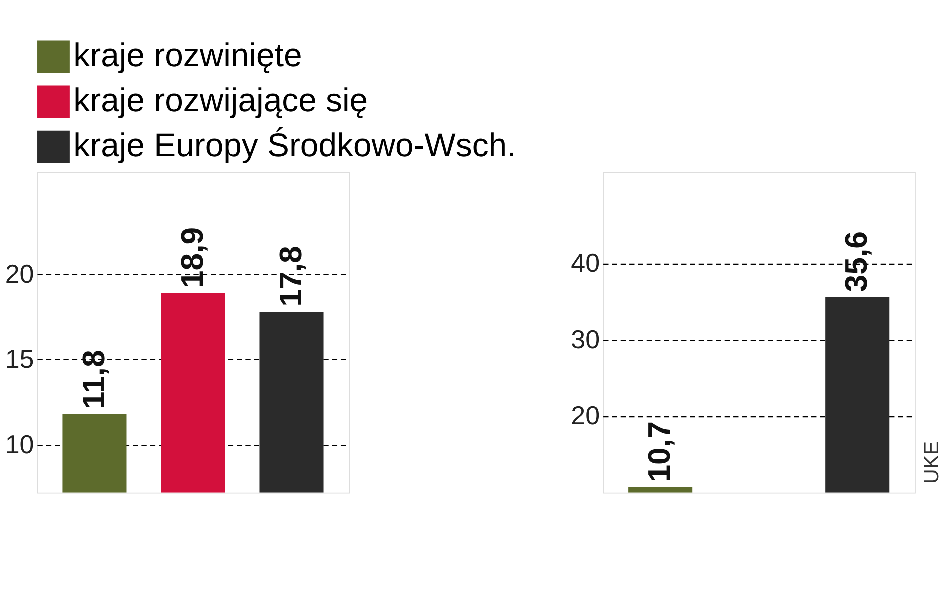 Image resolution: width=948 pixels, height=593 pixels. What do you see at coordinates (94, 380) in the screenshot?
I see `data-label: 11,8` at bounding box center [94, 380].